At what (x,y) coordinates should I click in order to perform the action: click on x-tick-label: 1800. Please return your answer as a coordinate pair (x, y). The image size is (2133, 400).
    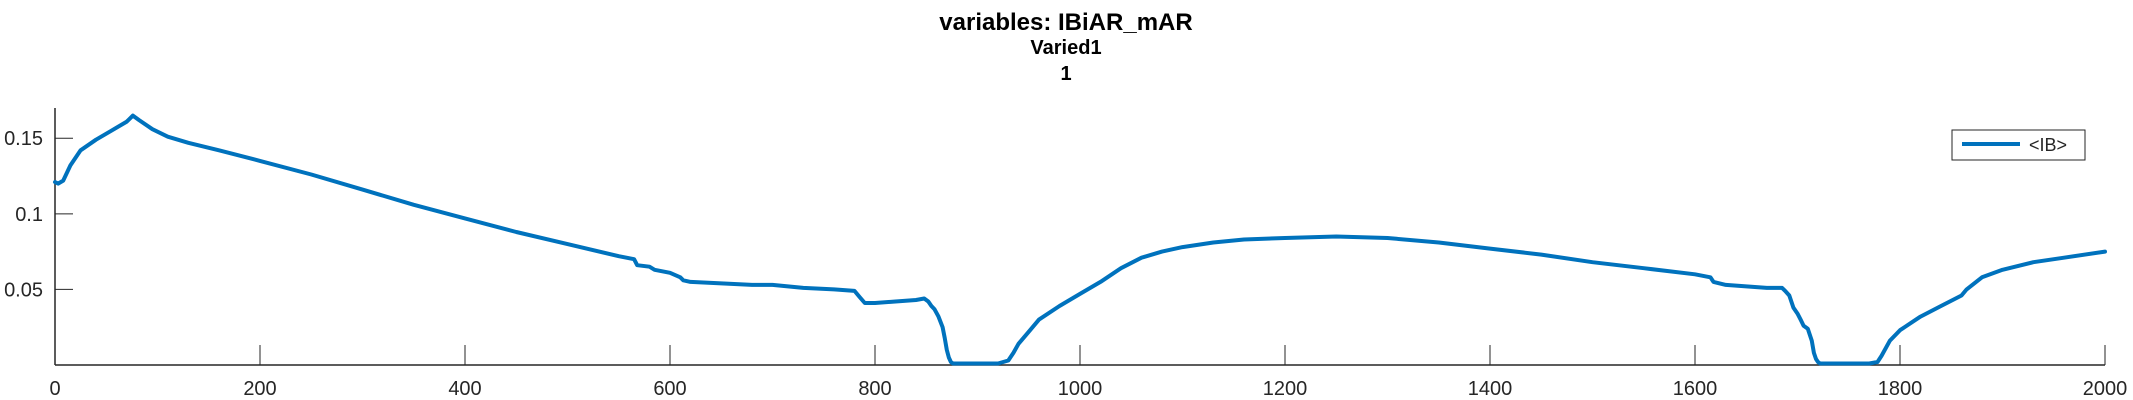
    Looking at the image, I should click on (1900, 389).